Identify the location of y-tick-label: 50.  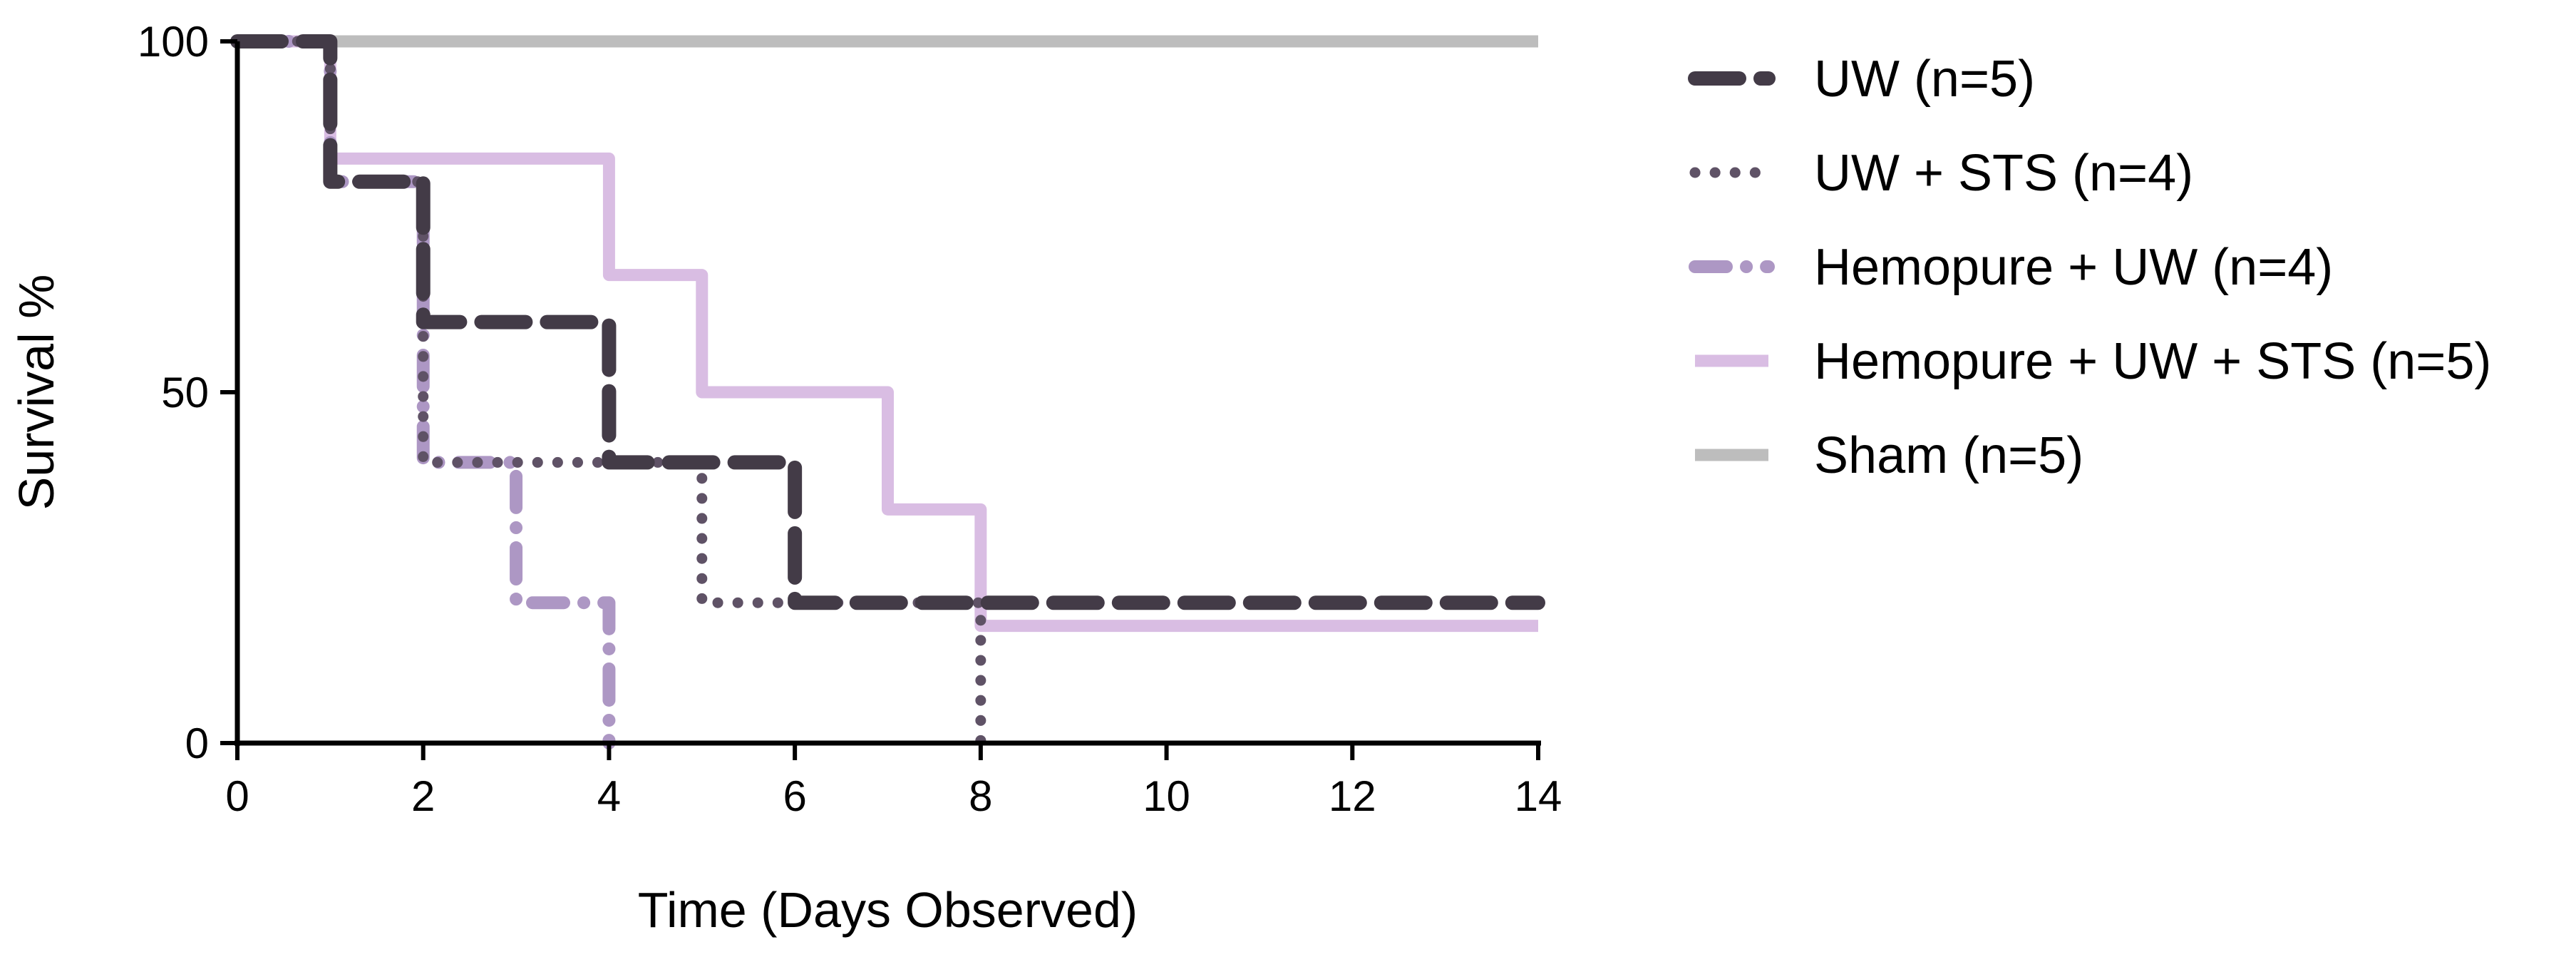
(185, 393).